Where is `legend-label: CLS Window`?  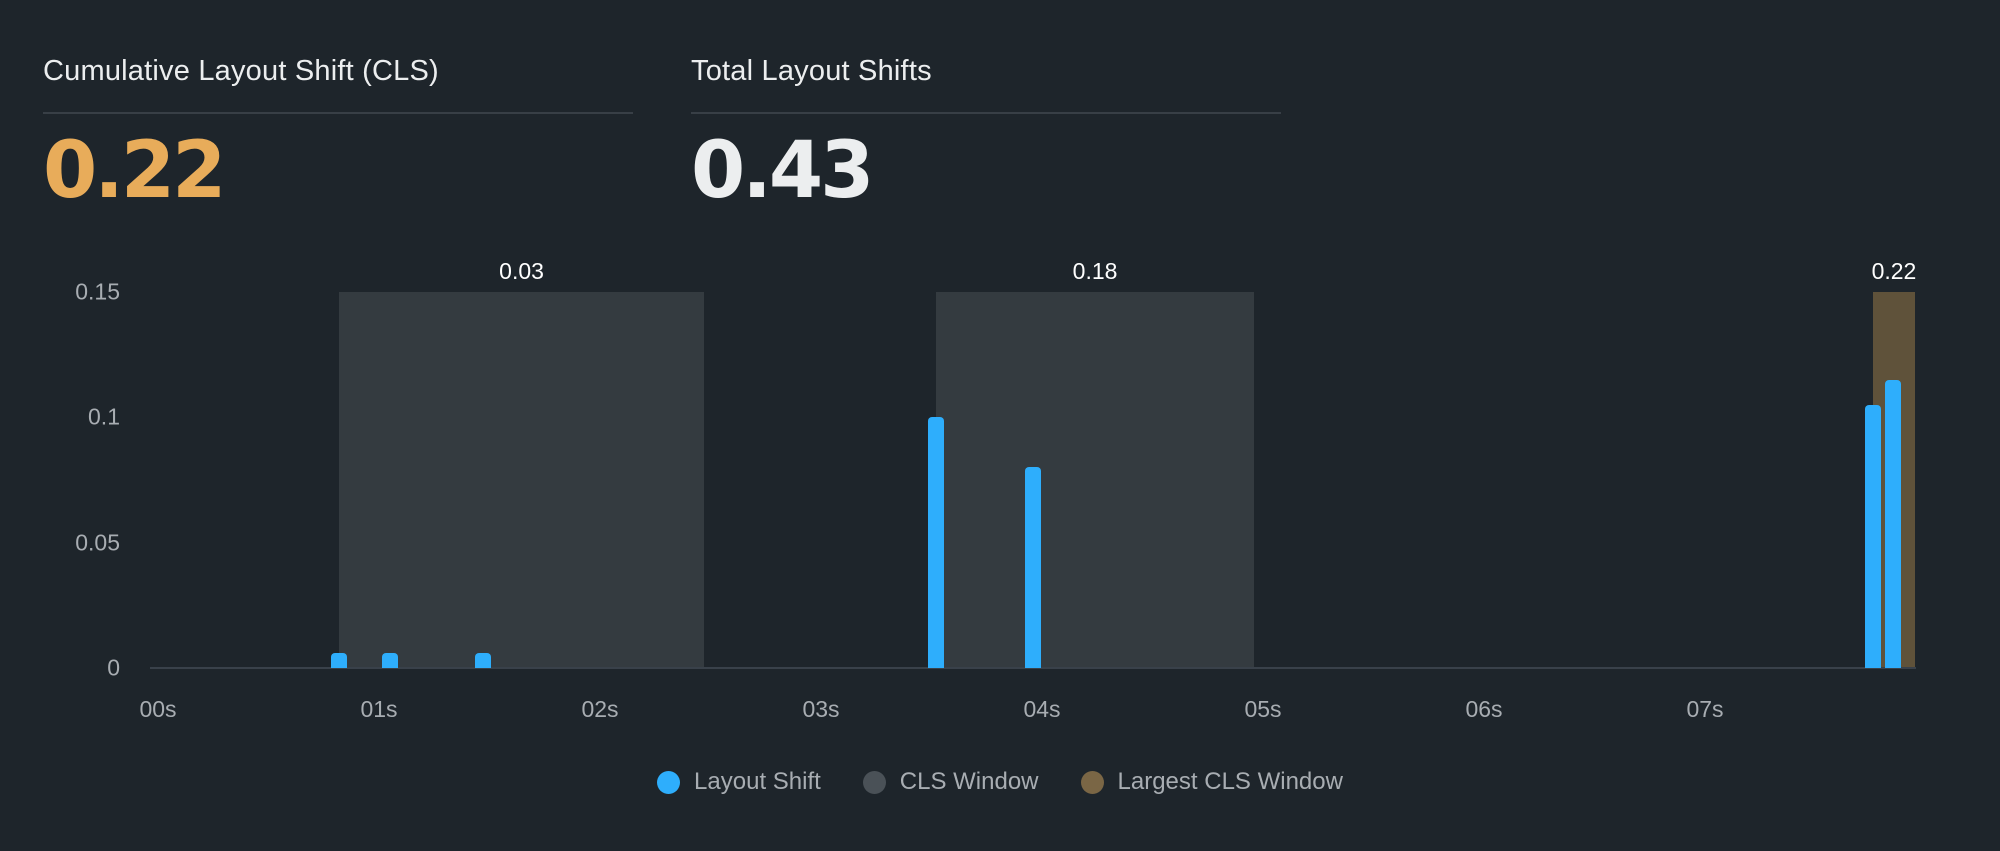
legend-label: CLS Window is located at coordinates (969, 781).